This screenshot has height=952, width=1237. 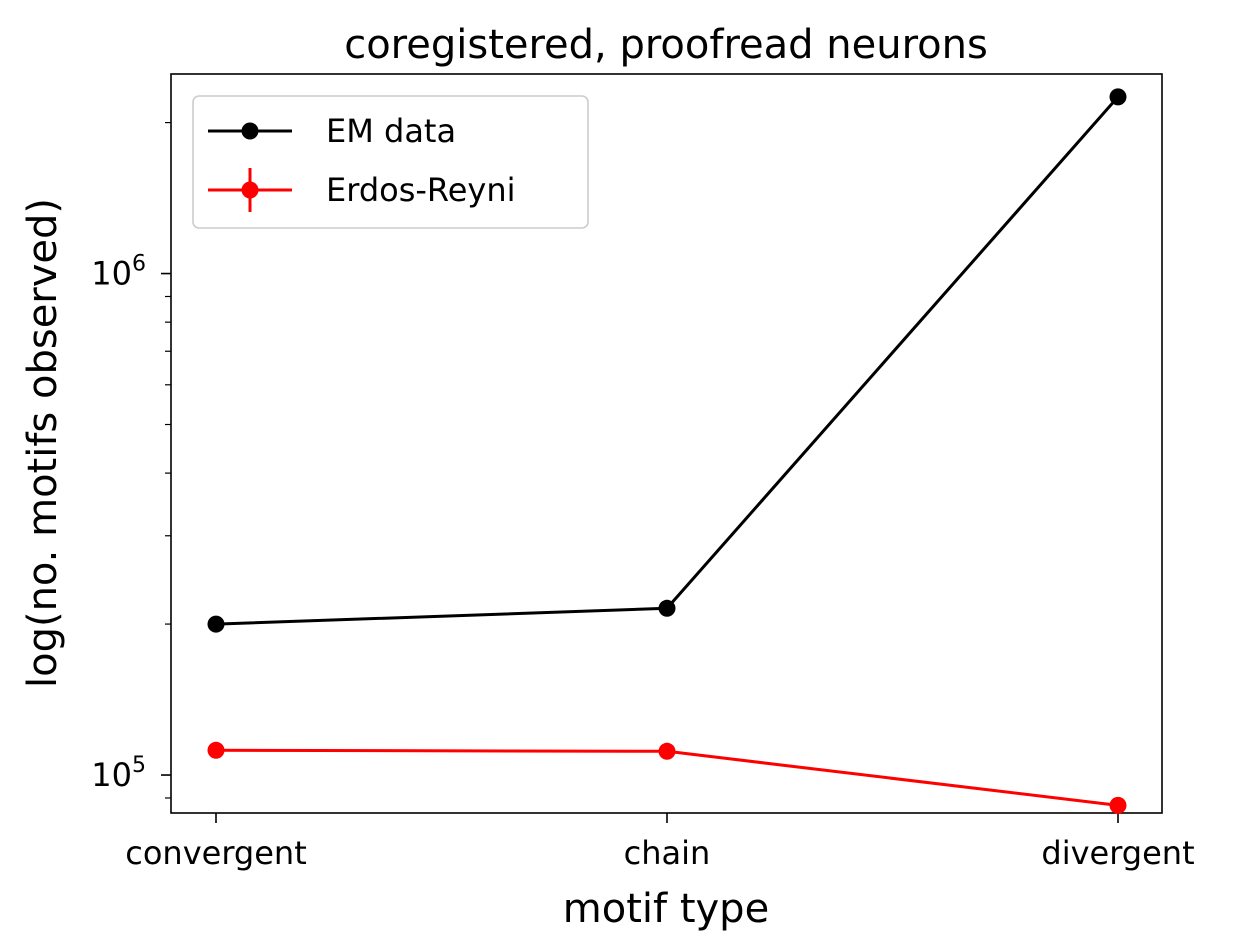 What do you see at coordinates (43, 443) in the screenshot?
I see `y-axis-label: log(no. motifs observed)` at bounding box center [43, 443].